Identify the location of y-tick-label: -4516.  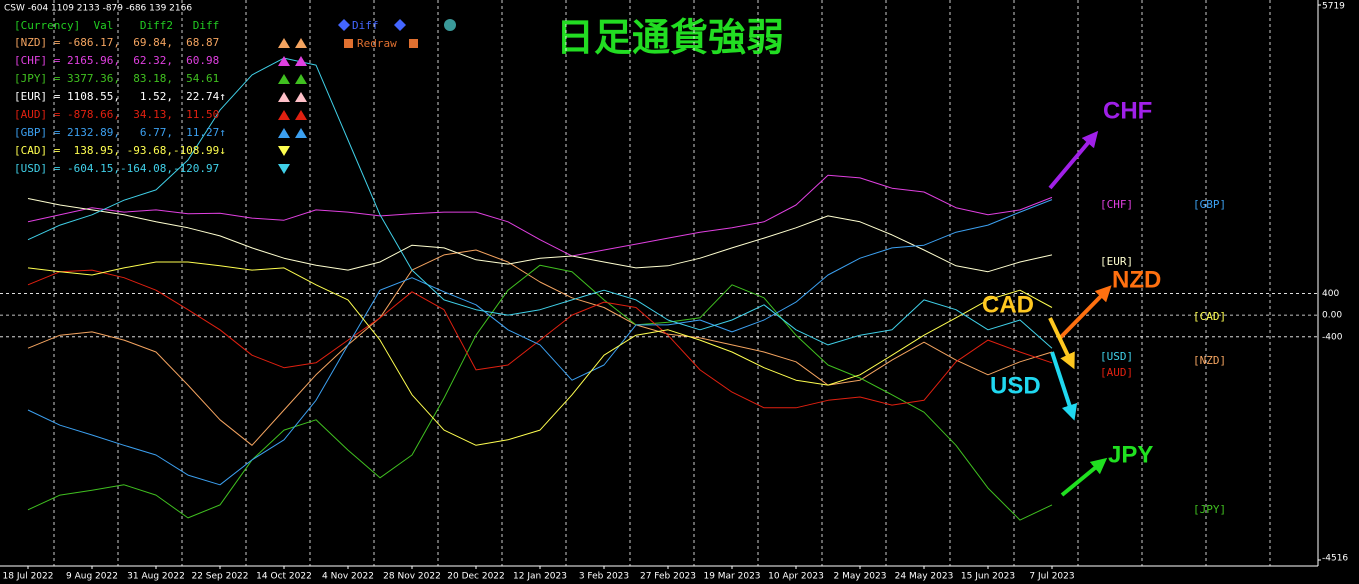
(1335, 559).